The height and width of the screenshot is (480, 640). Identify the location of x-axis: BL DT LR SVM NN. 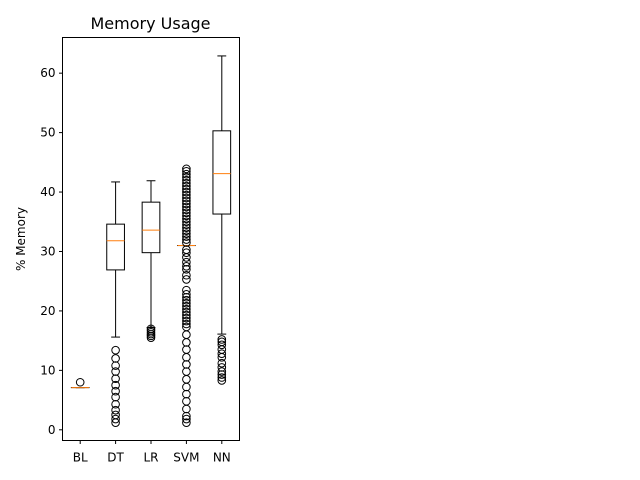
(152, 452).